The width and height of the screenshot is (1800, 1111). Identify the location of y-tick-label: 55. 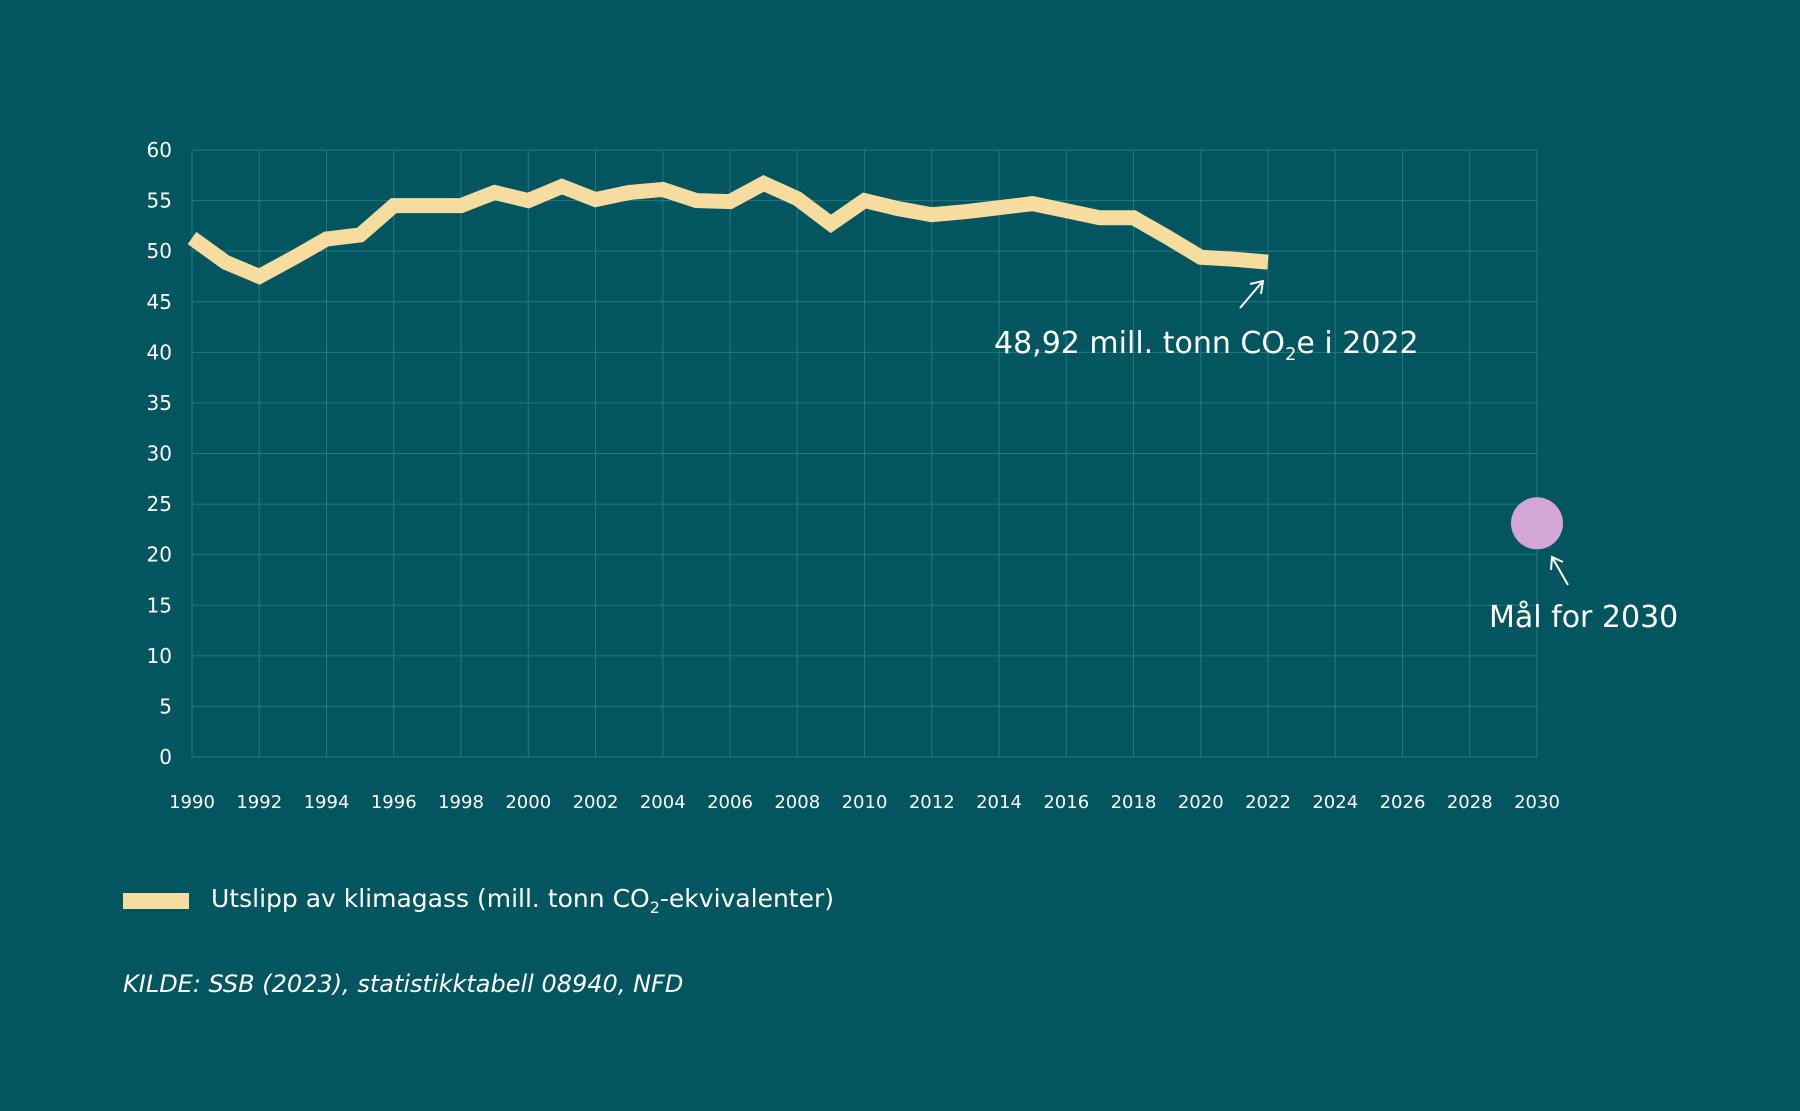
(159, 201).